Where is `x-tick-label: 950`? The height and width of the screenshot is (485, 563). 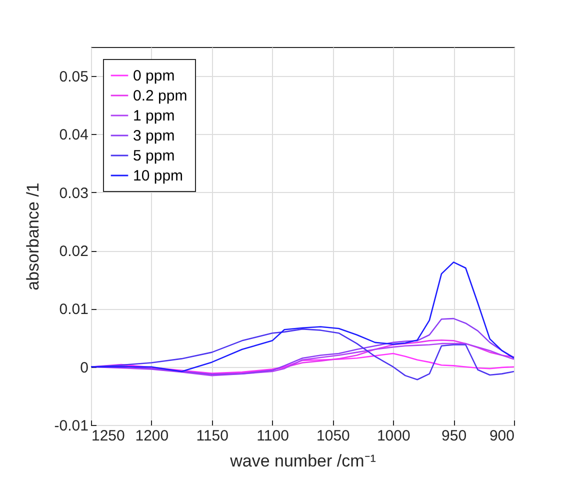 x-tick-label: 950 is located at coordinates (454, 436).